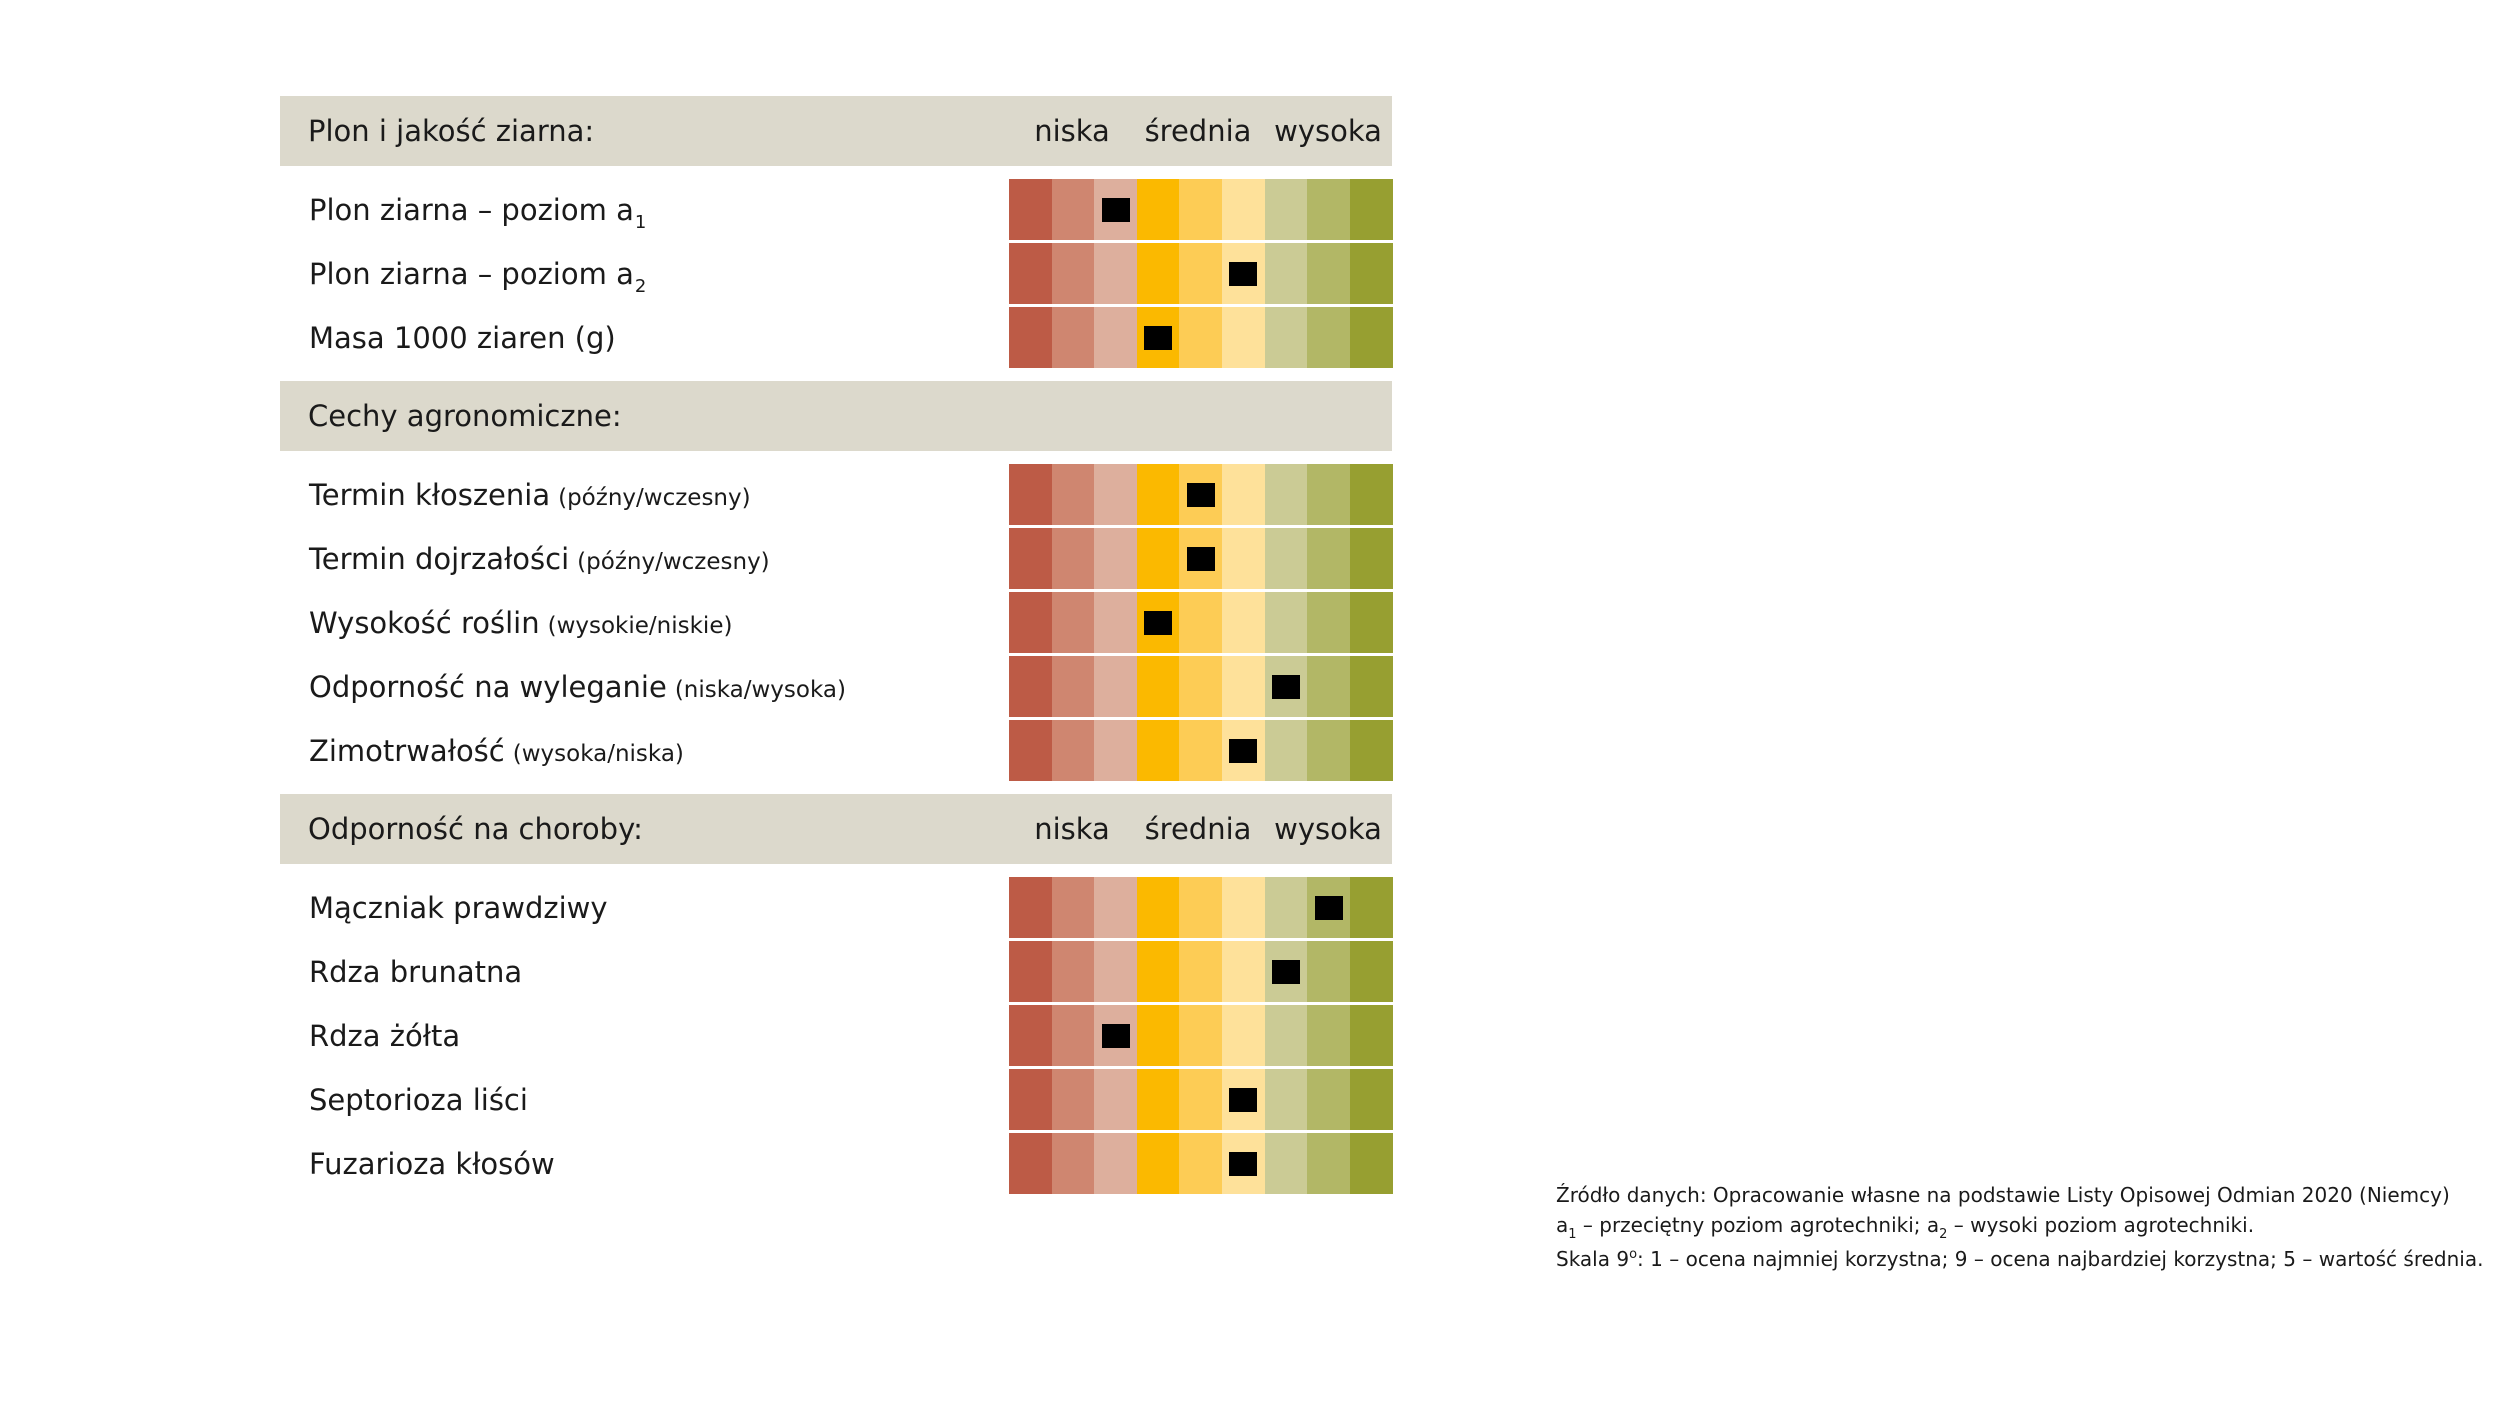 The image size is (2500, 1408). I want to click on scale-label: wysoka, so click(1328, 131).